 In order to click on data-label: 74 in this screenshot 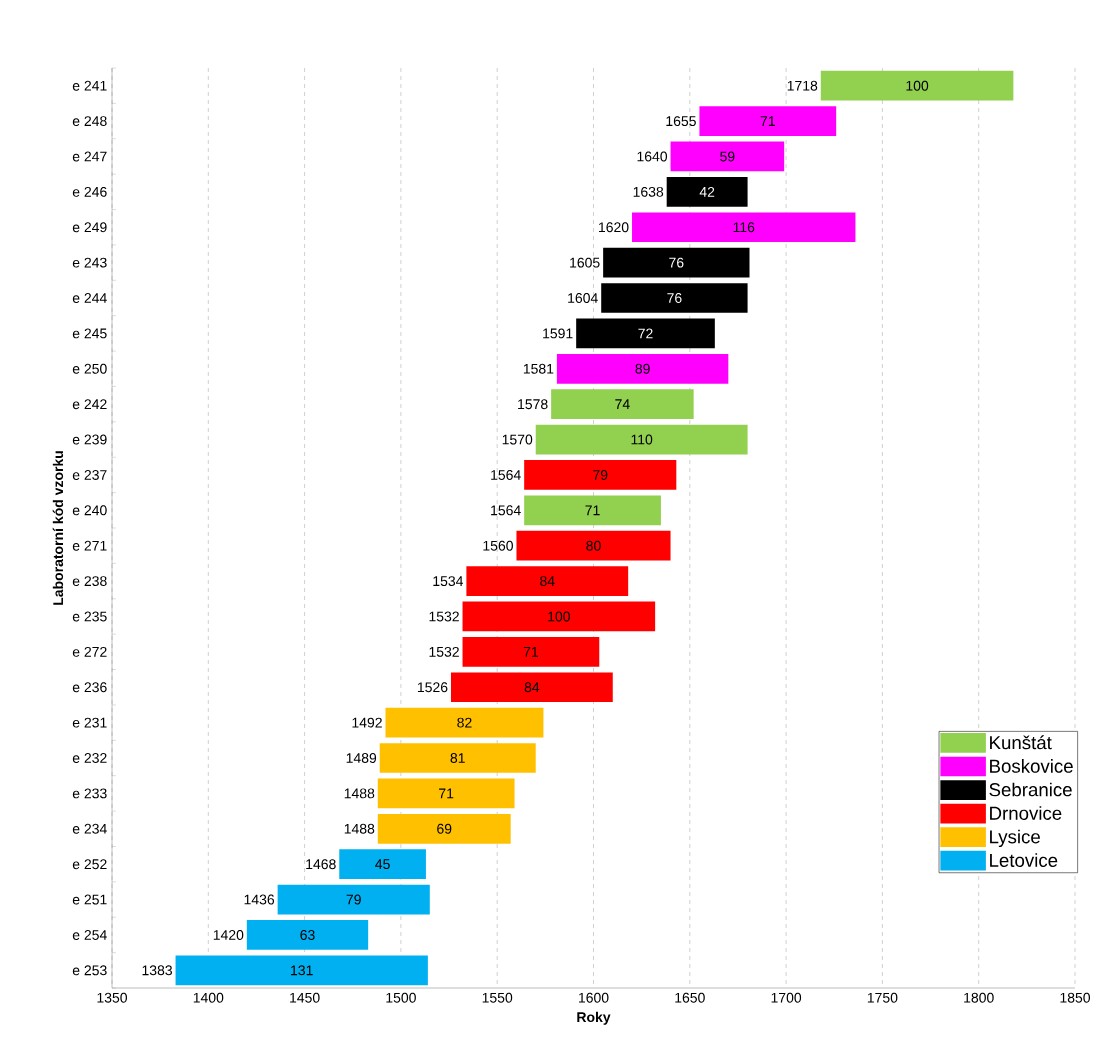, I will do `click(622, 404)`.